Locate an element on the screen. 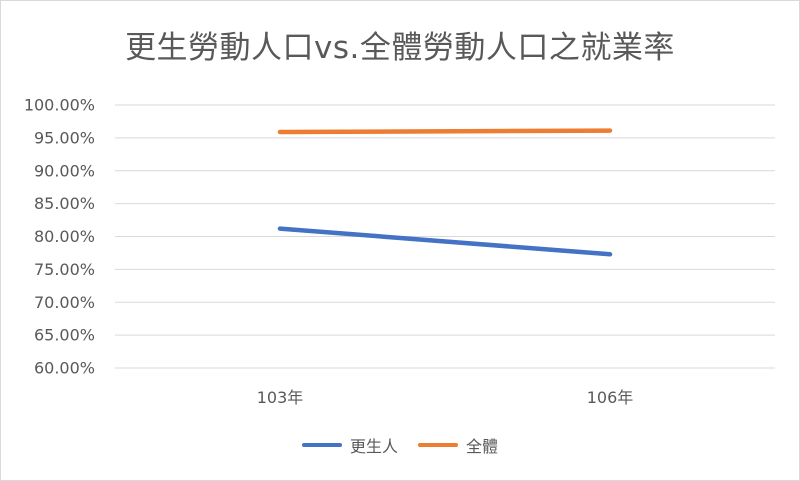 This screenshot has width=800, height=481. legend-label-series-2: 全體 is located at coordinates (482, 446).